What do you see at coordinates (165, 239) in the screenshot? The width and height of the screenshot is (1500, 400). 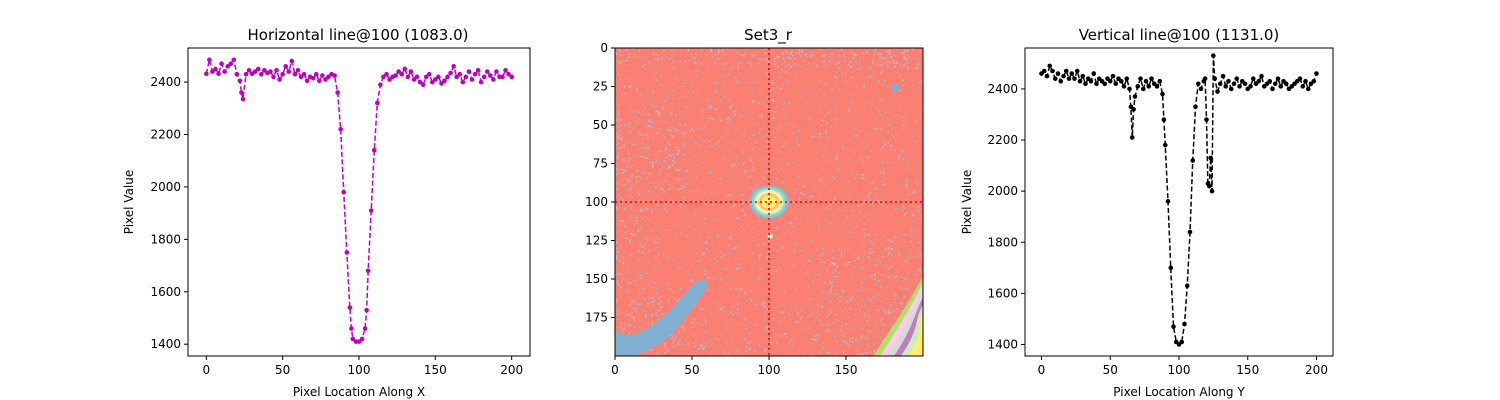 I see `horizontal-plot-ytick-label: 1800` at bounding box center [165, 239].